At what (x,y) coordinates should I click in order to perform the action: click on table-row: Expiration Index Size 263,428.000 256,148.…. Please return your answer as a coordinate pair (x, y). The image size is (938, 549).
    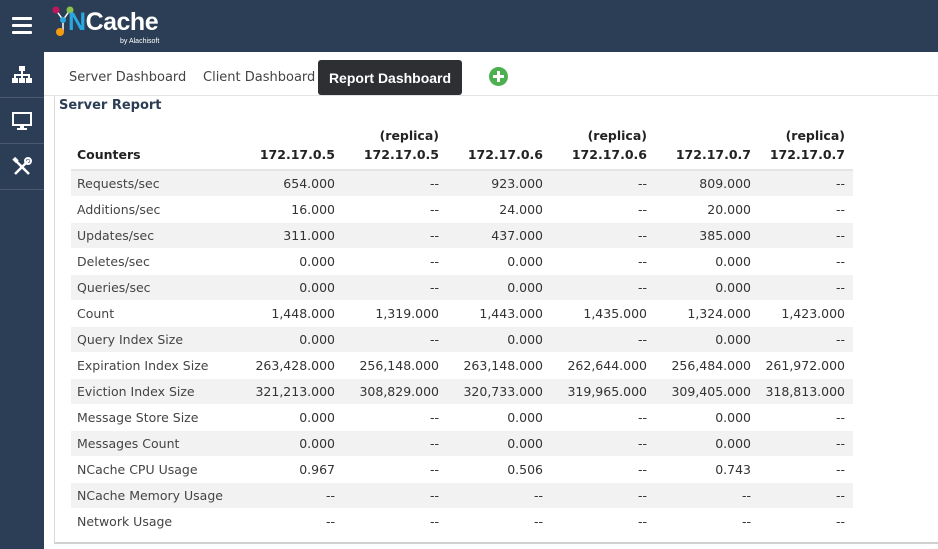
    Looking at the image, I should click on (462, 365).